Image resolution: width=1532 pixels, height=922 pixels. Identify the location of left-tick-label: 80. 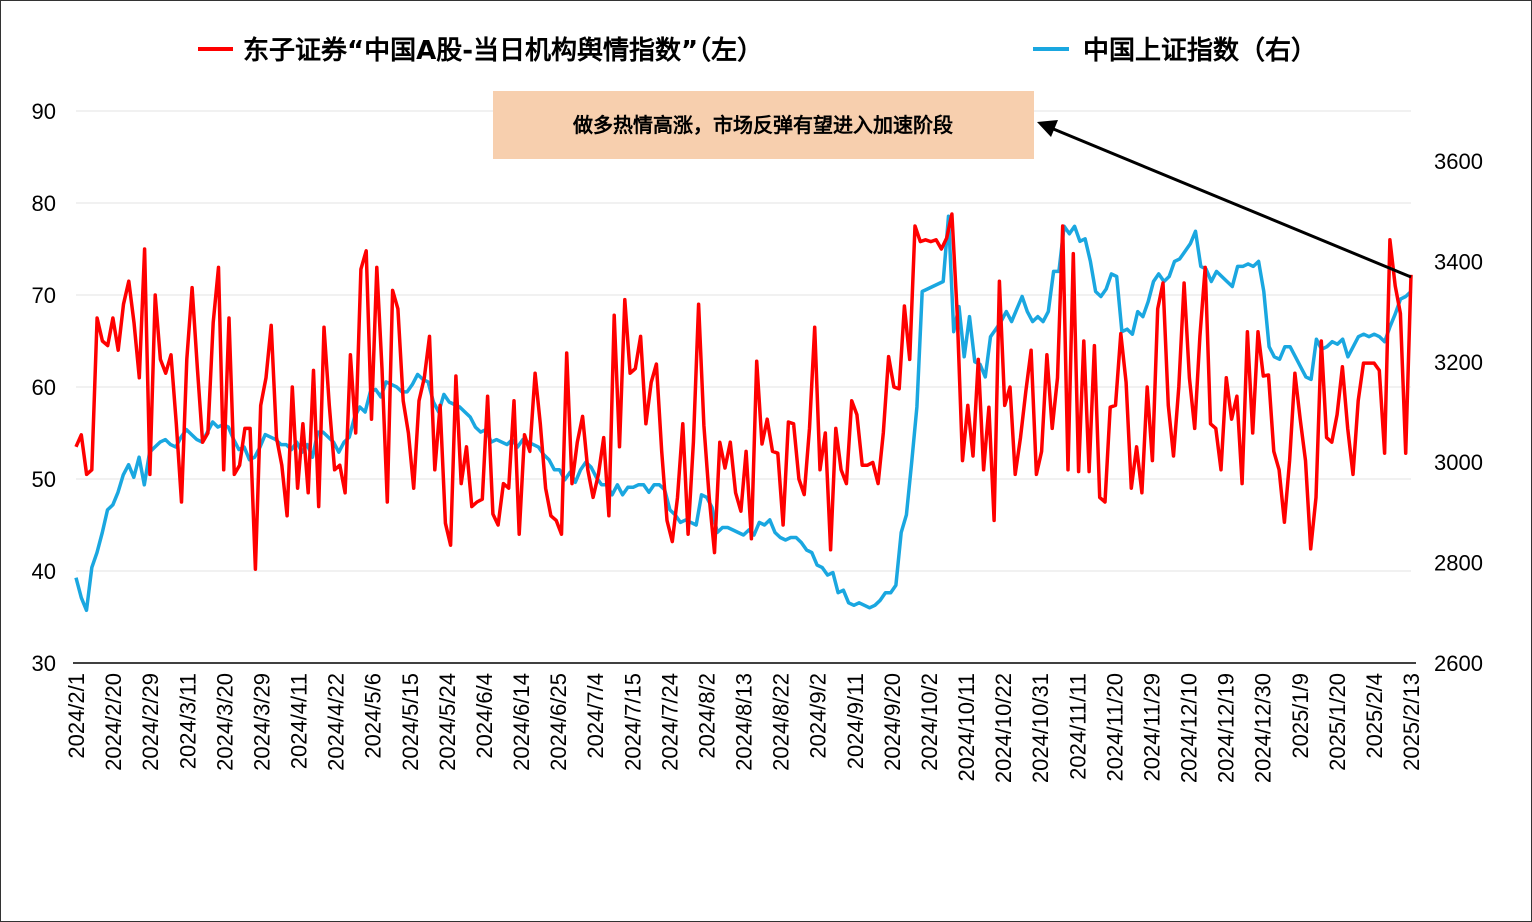
(44, 203).